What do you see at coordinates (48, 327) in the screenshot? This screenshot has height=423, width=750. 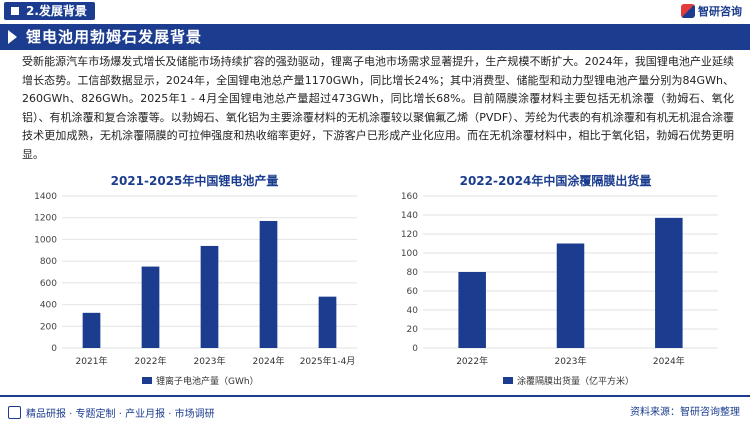 I see `y-tick-label: 200` at bounding box center [48, 327].